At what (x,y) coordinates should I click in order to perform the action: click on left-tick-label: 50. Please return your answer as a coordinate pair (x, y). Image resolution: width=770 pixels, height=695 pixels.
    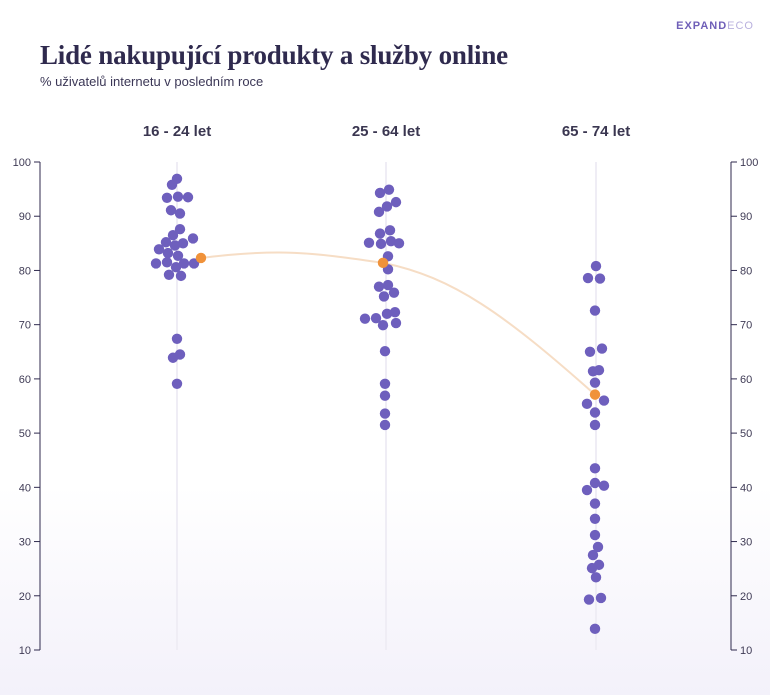
    Looking at the image, I should click on (25, 434).